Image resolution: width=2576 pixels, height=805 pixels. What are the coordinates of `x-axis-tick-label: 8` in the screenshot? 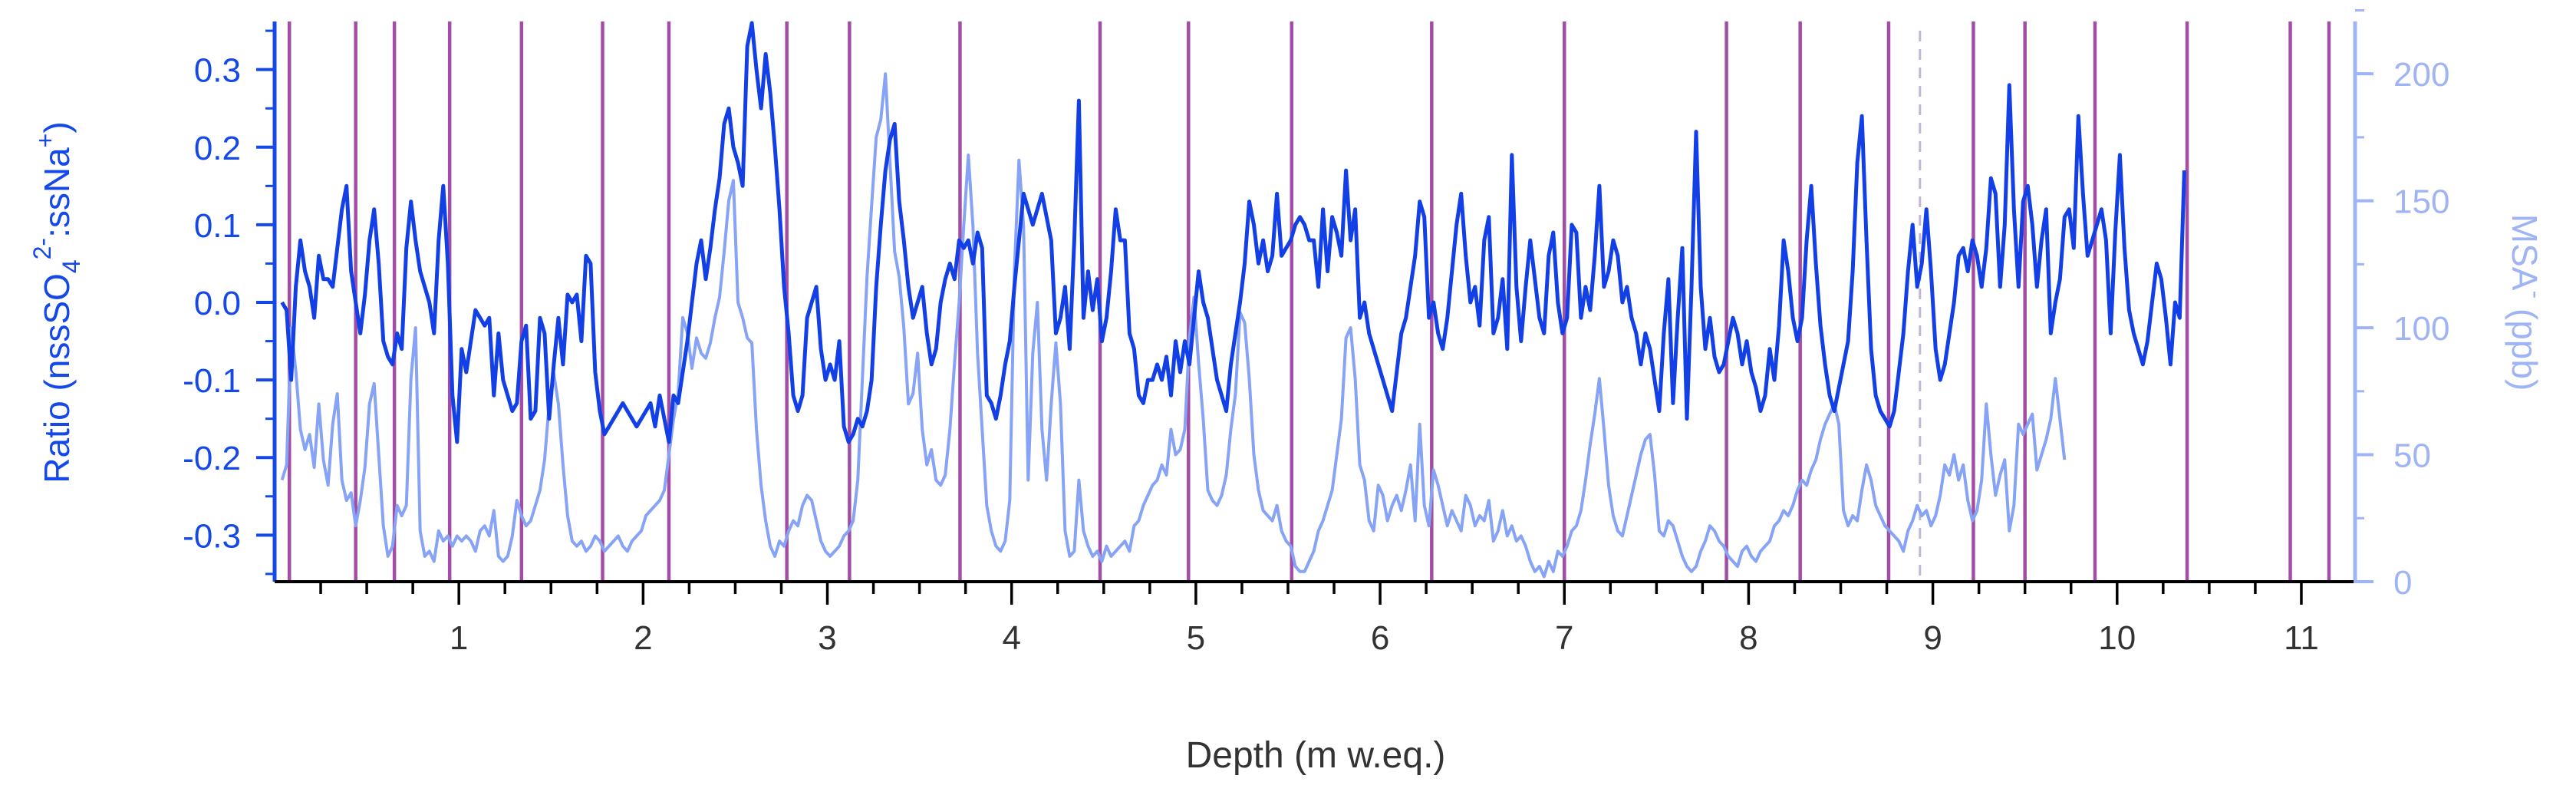 It's located at (1748, 638).